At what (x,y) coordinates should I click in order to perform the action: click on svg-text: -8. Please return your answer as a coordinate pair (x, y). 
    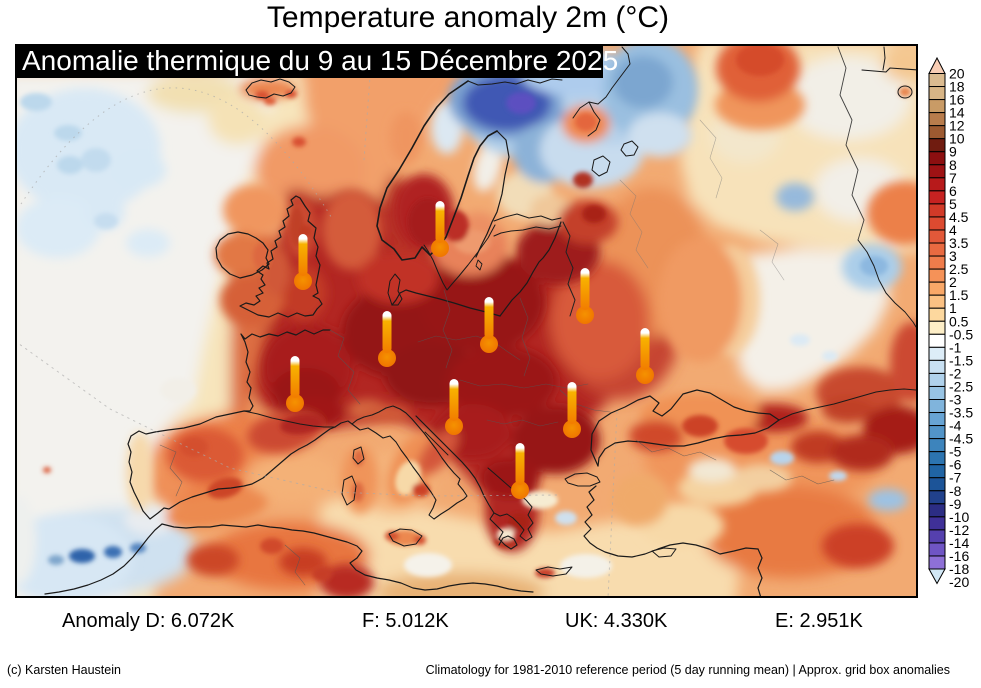
    Looking at the image, I should click on (955, 491).